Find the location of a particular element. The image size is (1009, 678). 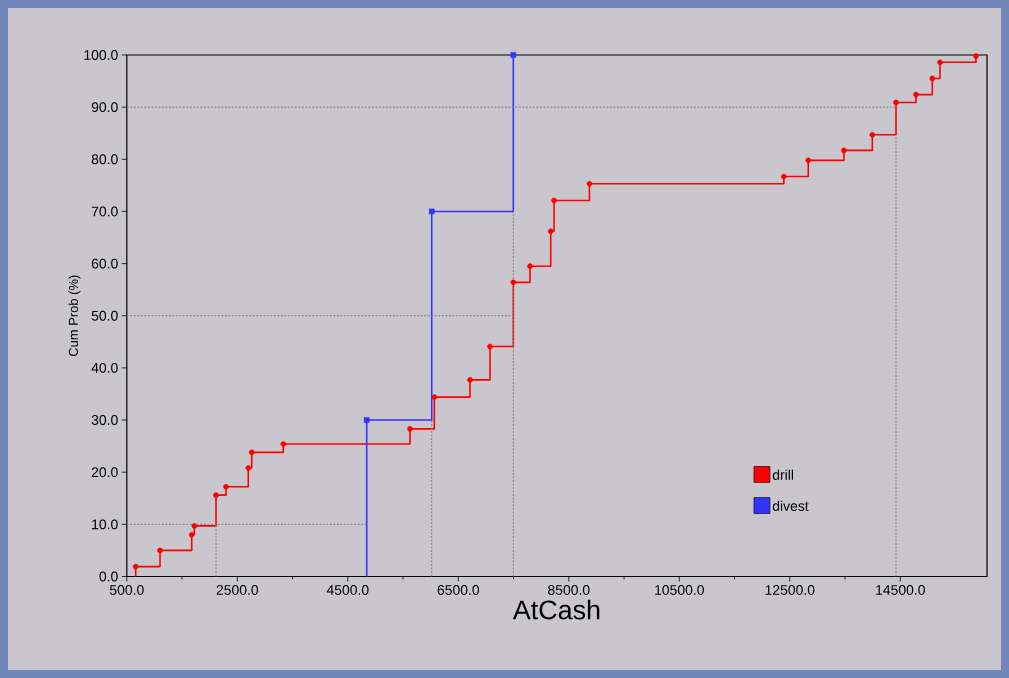

y-tick-label: 80.0 is located at coordinates (104, 159).